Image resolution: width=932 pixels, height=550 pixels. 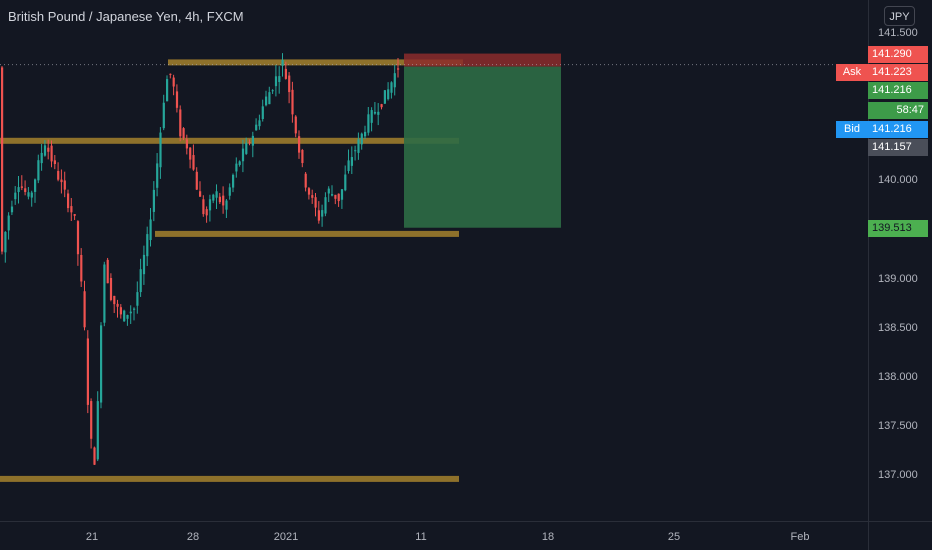 What do you see at coordinates (898, 228) in the screenshot?
I see `target-price-label: 139.513` at bounding box center [898, 228].